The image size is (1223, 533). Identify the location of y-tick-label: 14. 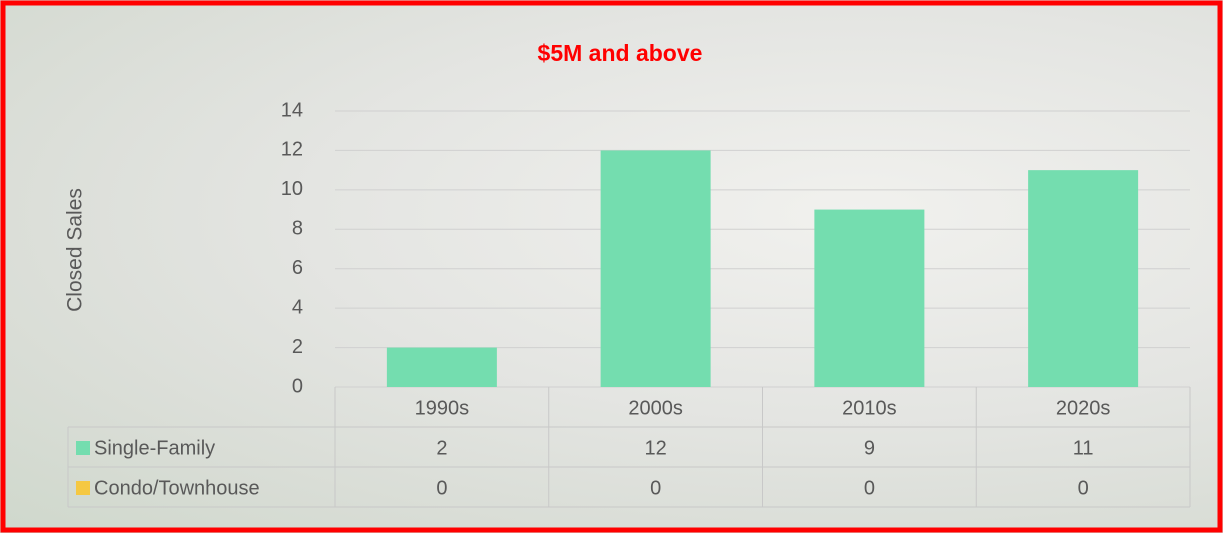
(292, 110).